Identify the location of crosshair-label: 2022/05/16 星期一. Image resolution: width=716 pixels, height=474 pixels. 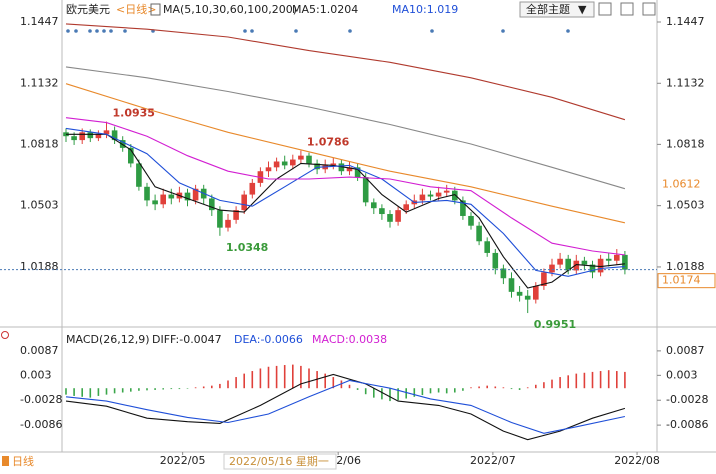
(279, 461).